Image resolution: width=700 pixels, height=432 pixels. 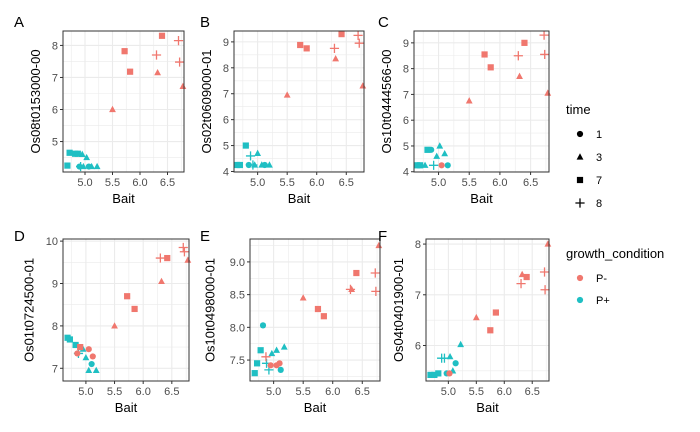 What do you see at coordinates (418, 347) in the screenshot?
I see `y-tick-label: 6` at bounding box center [418, 347].